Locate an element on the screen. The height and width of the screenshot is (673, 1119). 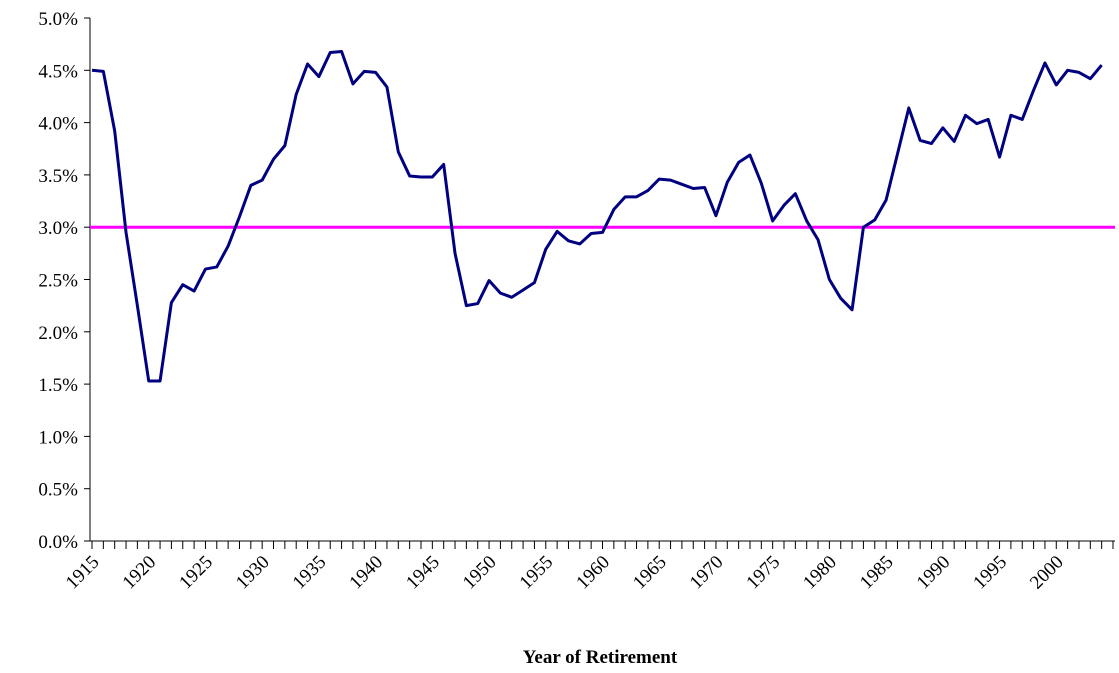
x-tick-label: 1935 is located at coordinates (310, 573).